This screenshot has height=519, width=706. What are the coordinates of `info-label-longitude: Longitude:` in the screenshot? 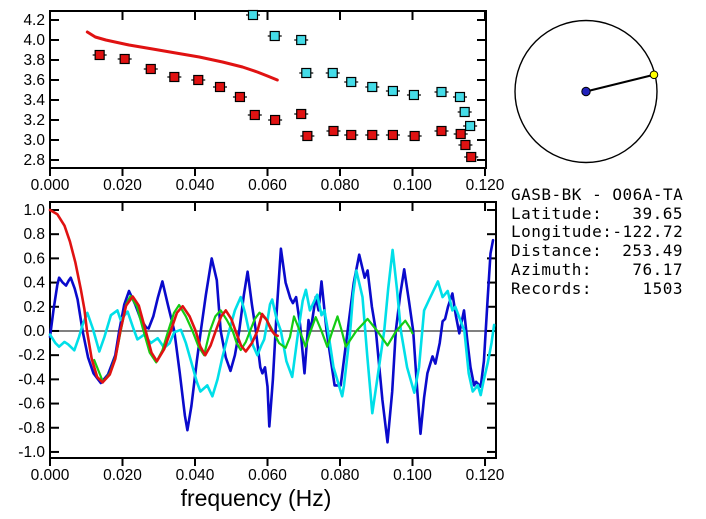 It's located at (562, 232).